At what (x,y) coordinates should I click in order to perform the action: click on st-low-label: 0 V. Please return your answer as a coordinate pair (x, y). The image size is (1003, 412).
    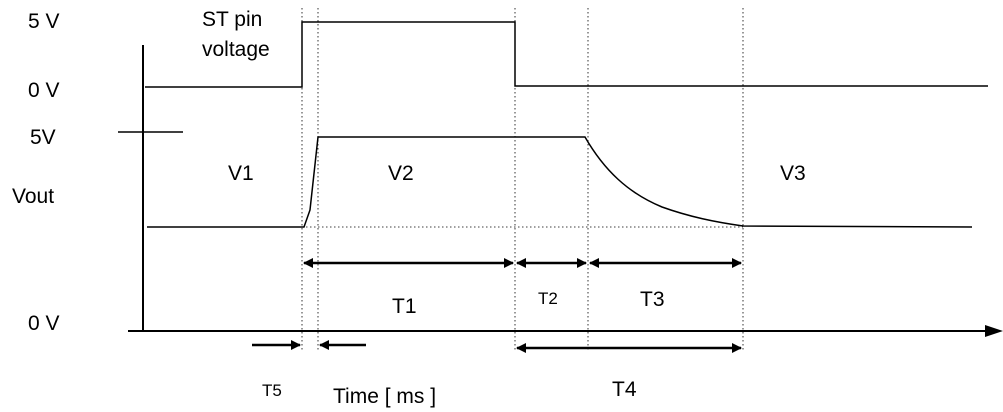
    Looking at the image, I should click on (44, 90).